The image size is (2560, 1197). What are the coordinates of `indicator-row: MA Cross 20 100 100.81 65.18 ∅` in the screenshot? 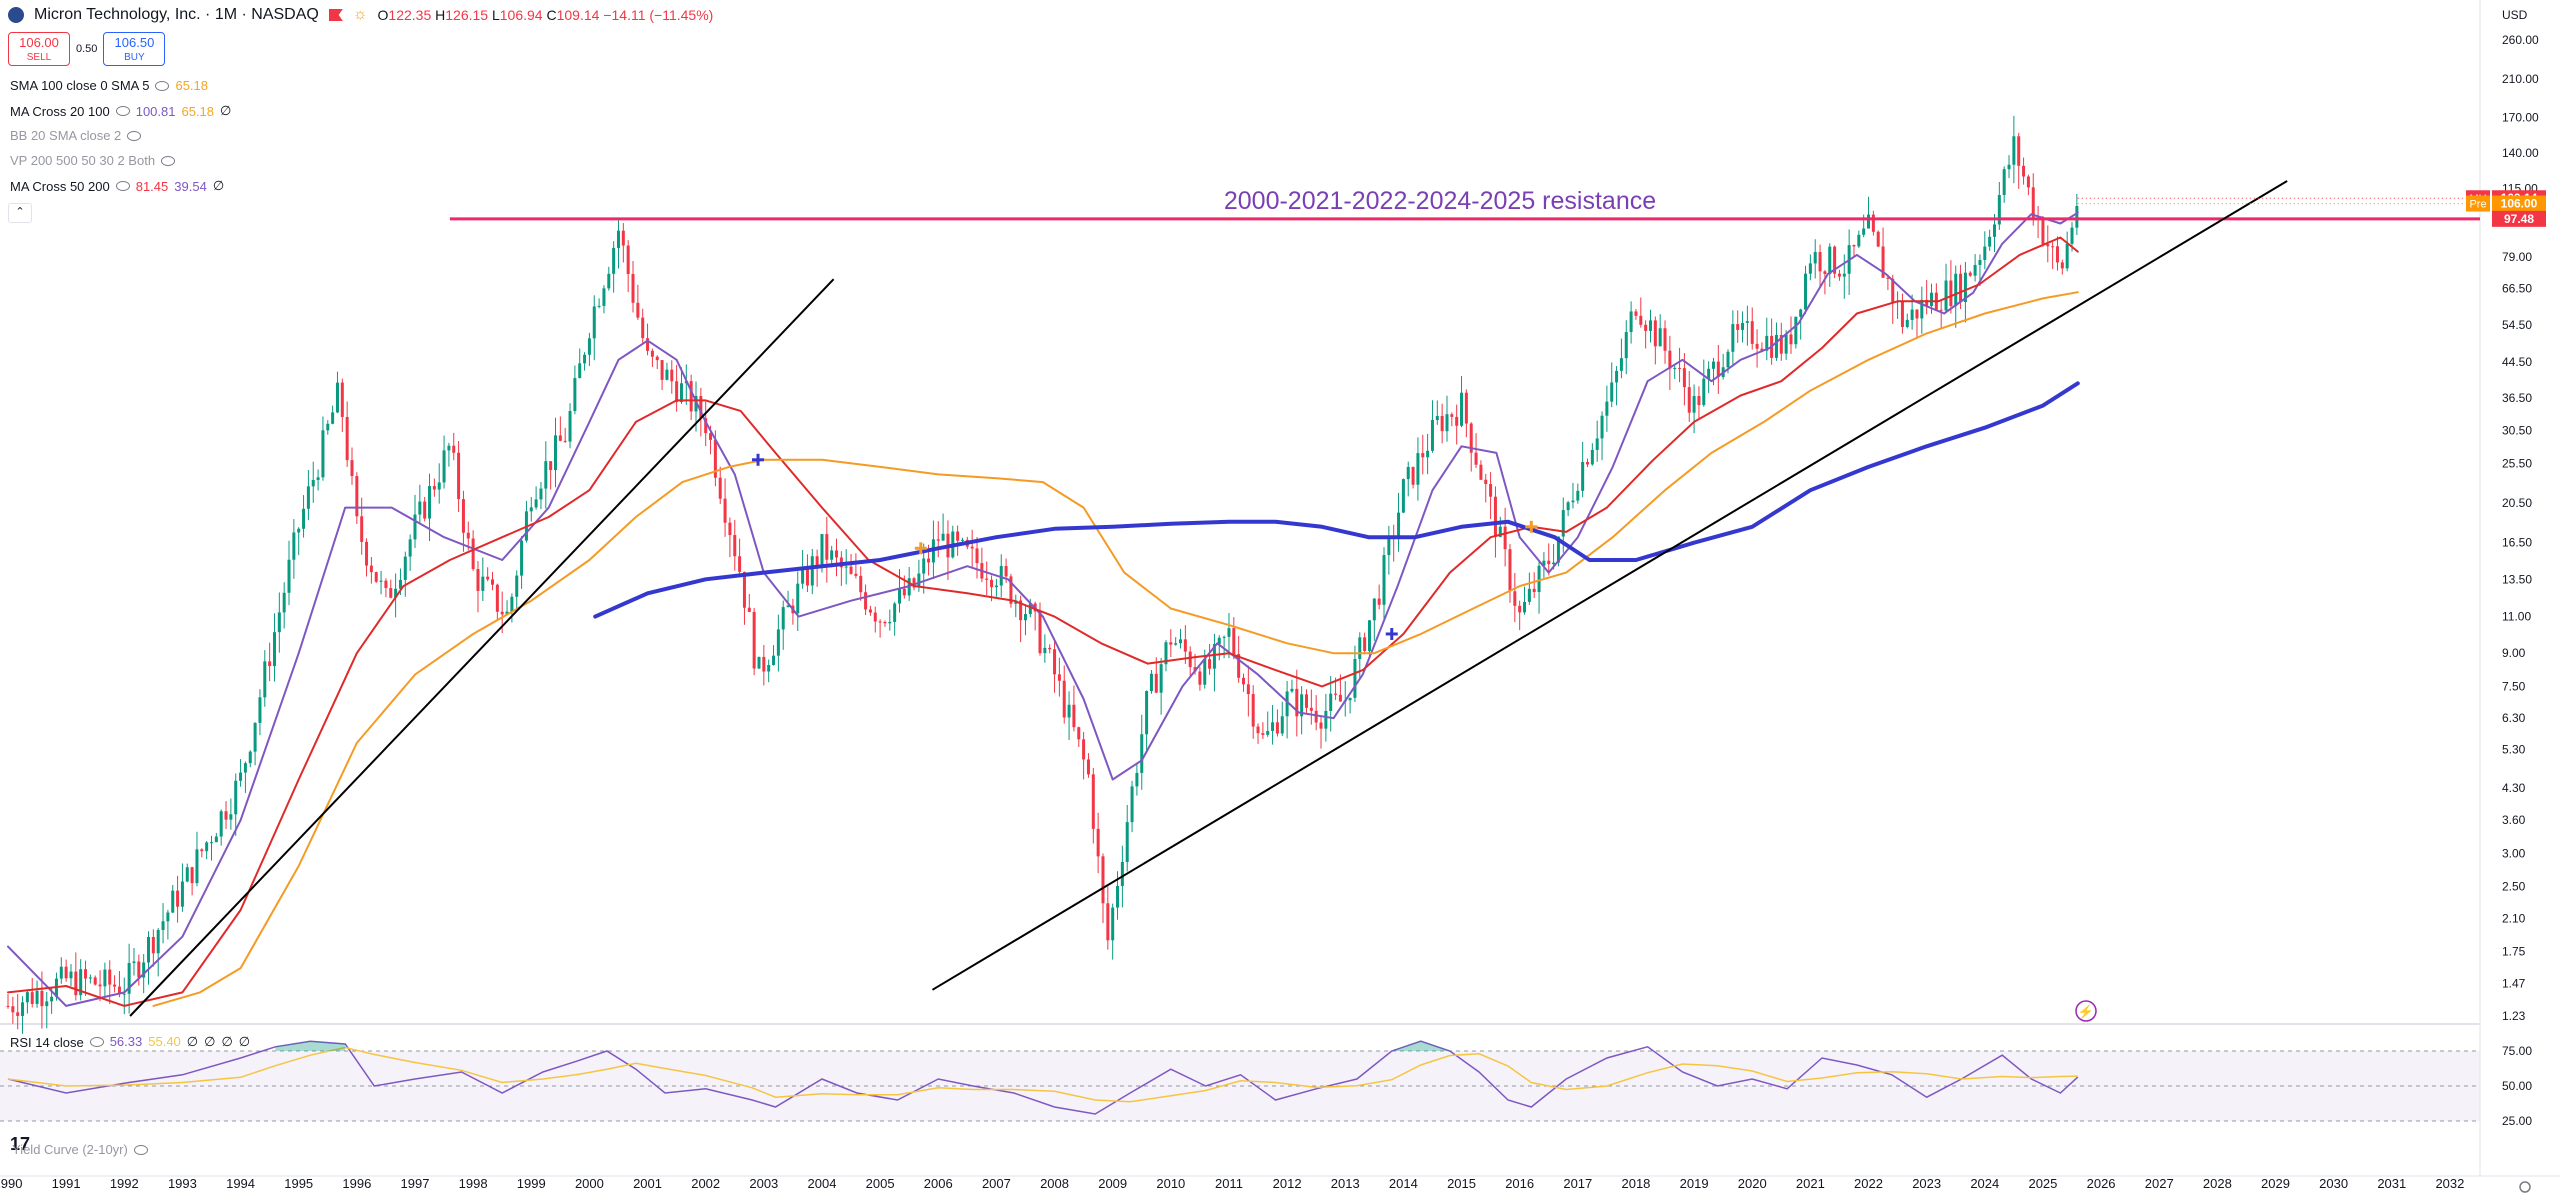 It's located at (120, 111).